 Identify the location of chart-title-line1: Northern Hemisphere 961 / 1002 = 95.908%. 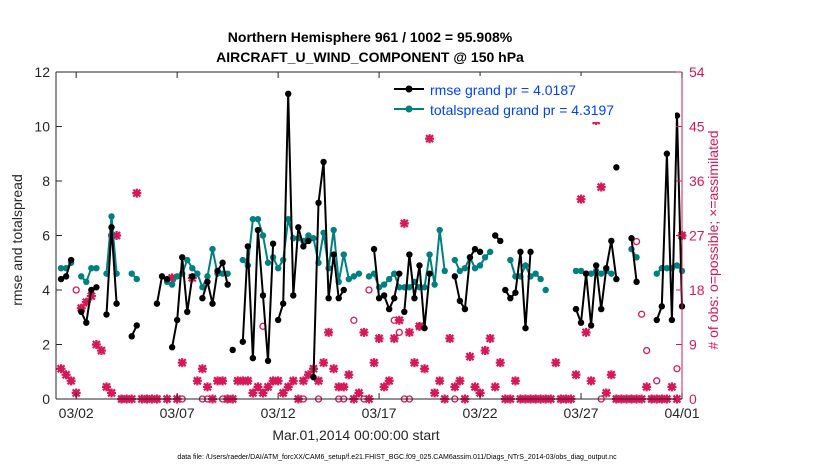
(370, 37).